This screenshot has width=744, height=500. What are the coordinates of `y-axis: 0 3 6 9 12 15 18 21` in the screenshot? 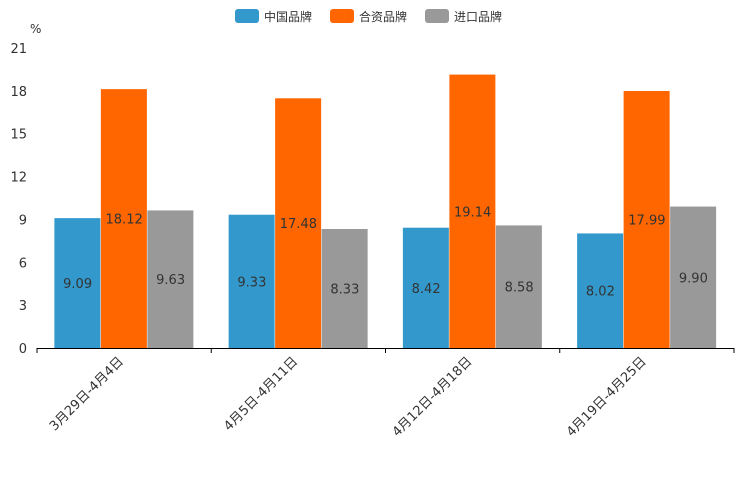 It's located at (18, 199).